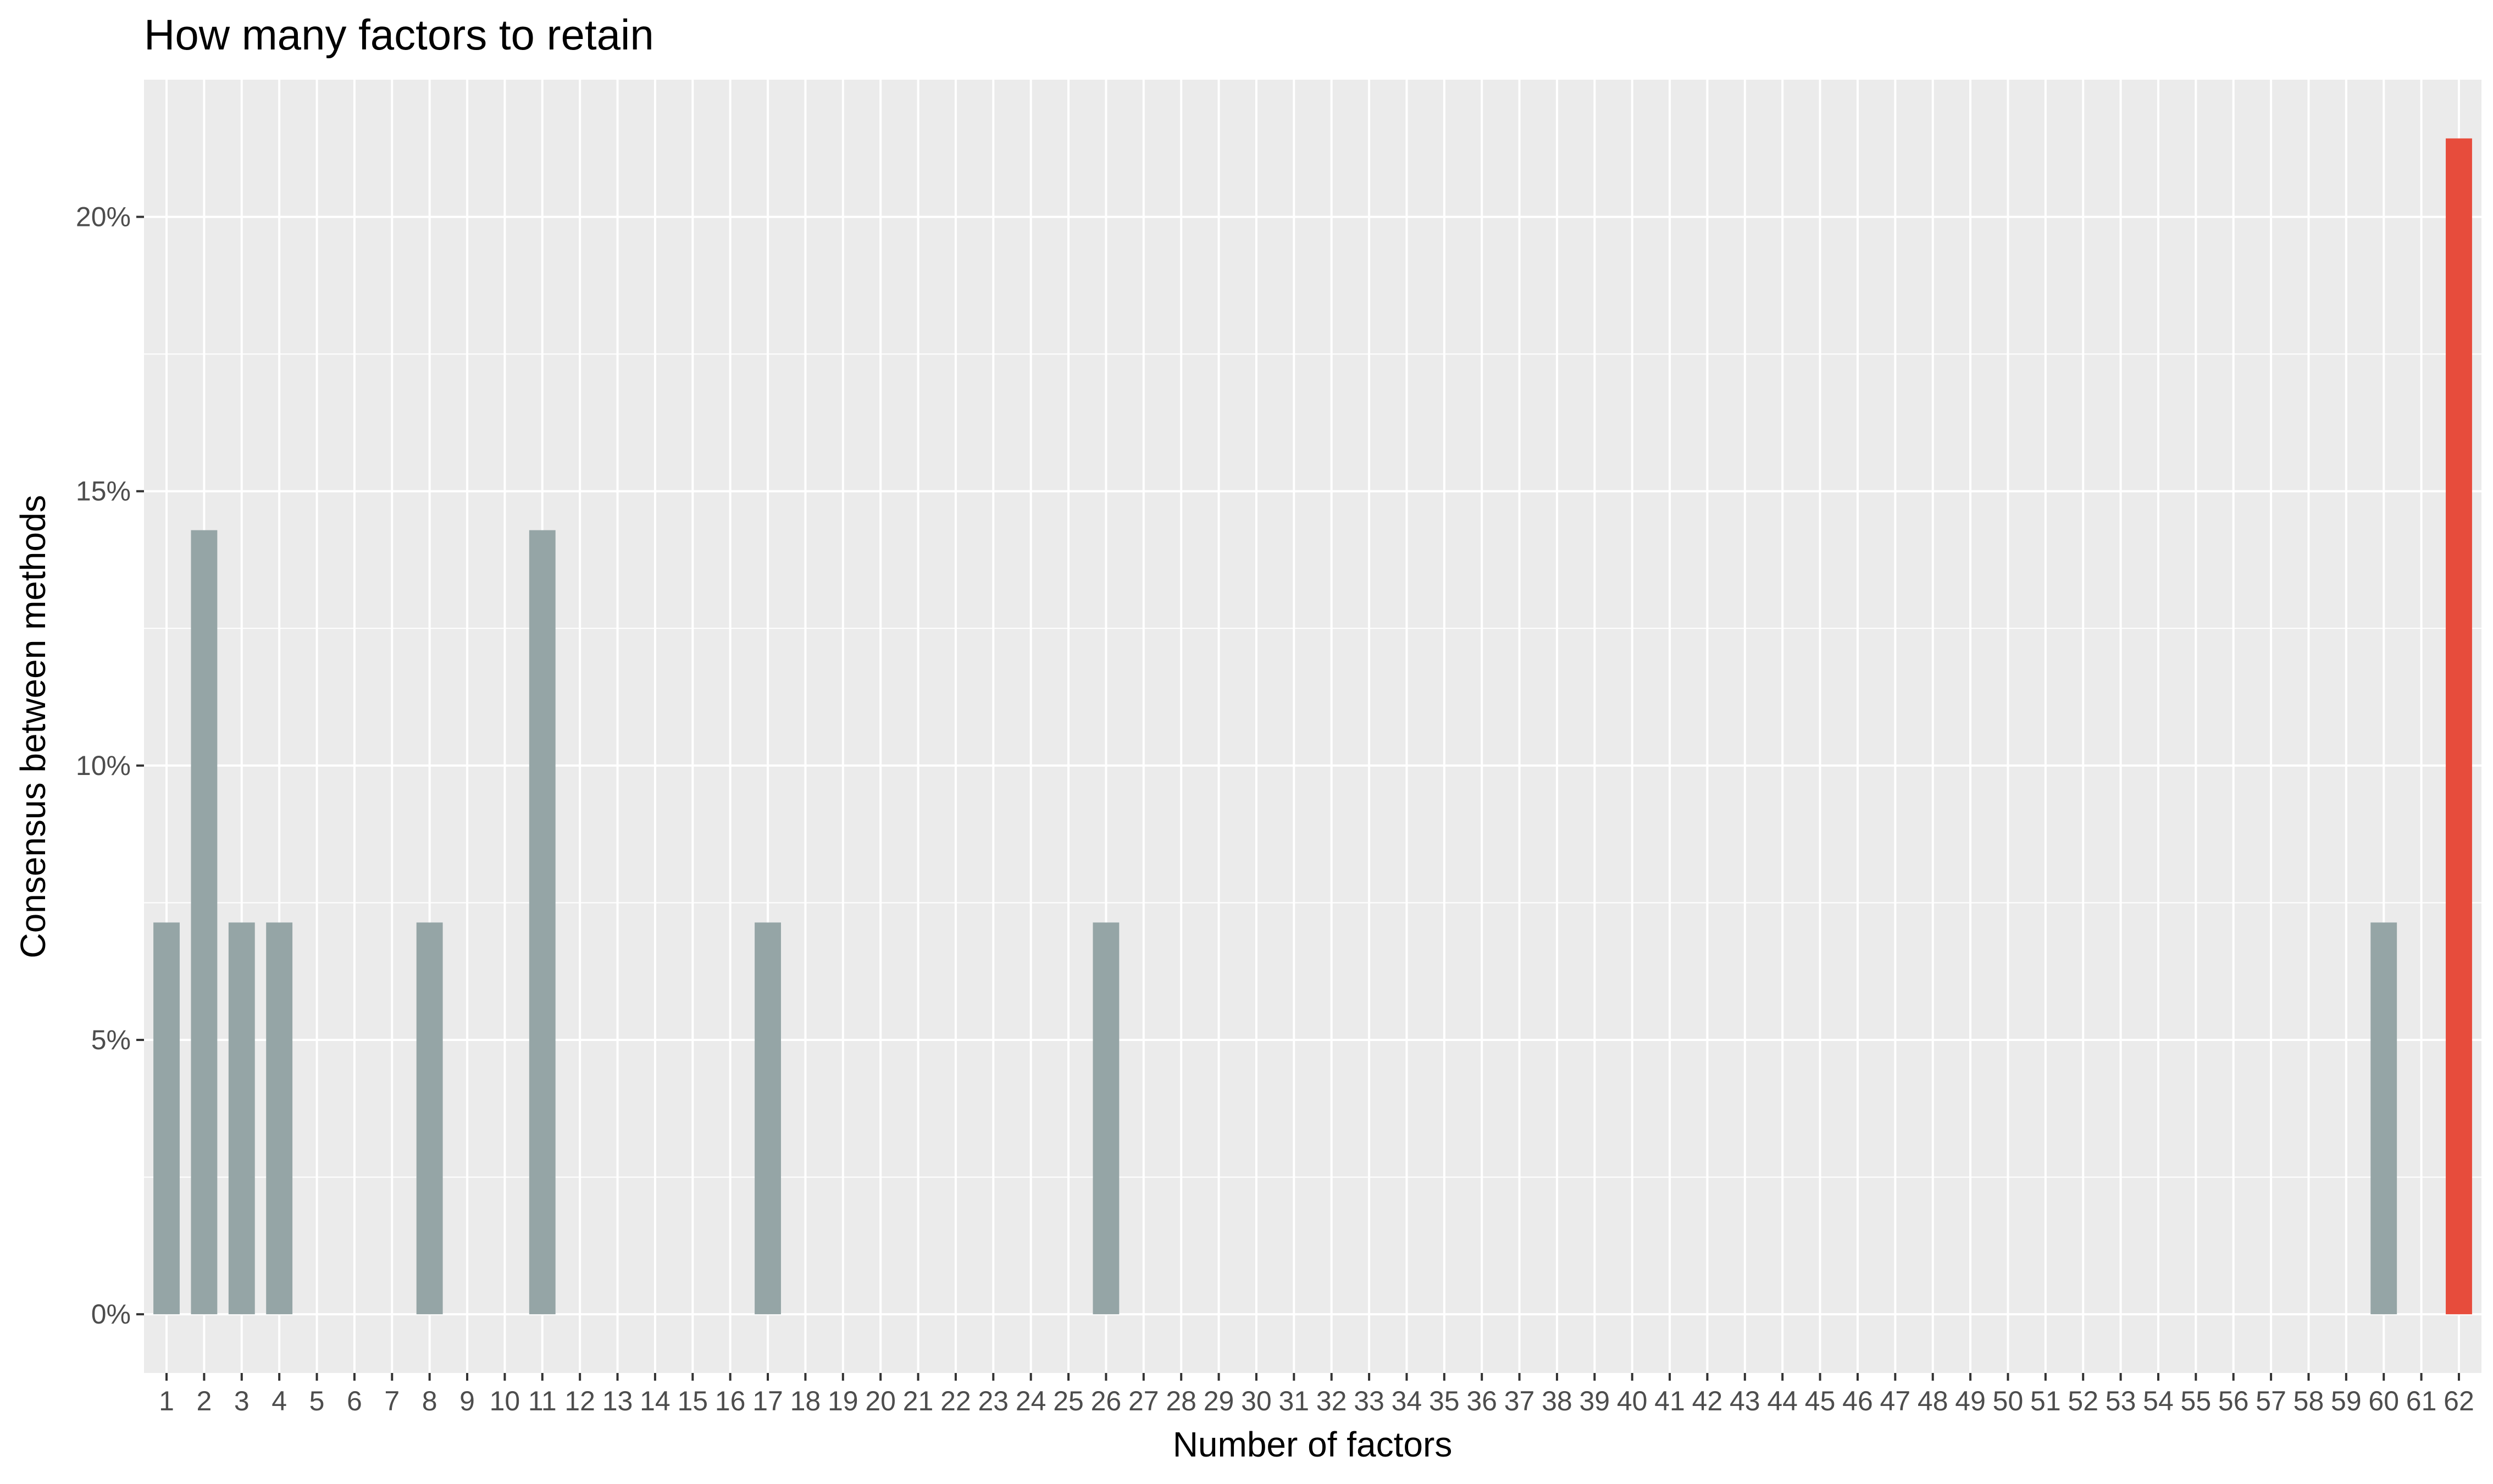 Image resolution: width=2493 pixels, height=1484 pixels. I want to click on x-tick-label: 55, so click(2197, 1401).